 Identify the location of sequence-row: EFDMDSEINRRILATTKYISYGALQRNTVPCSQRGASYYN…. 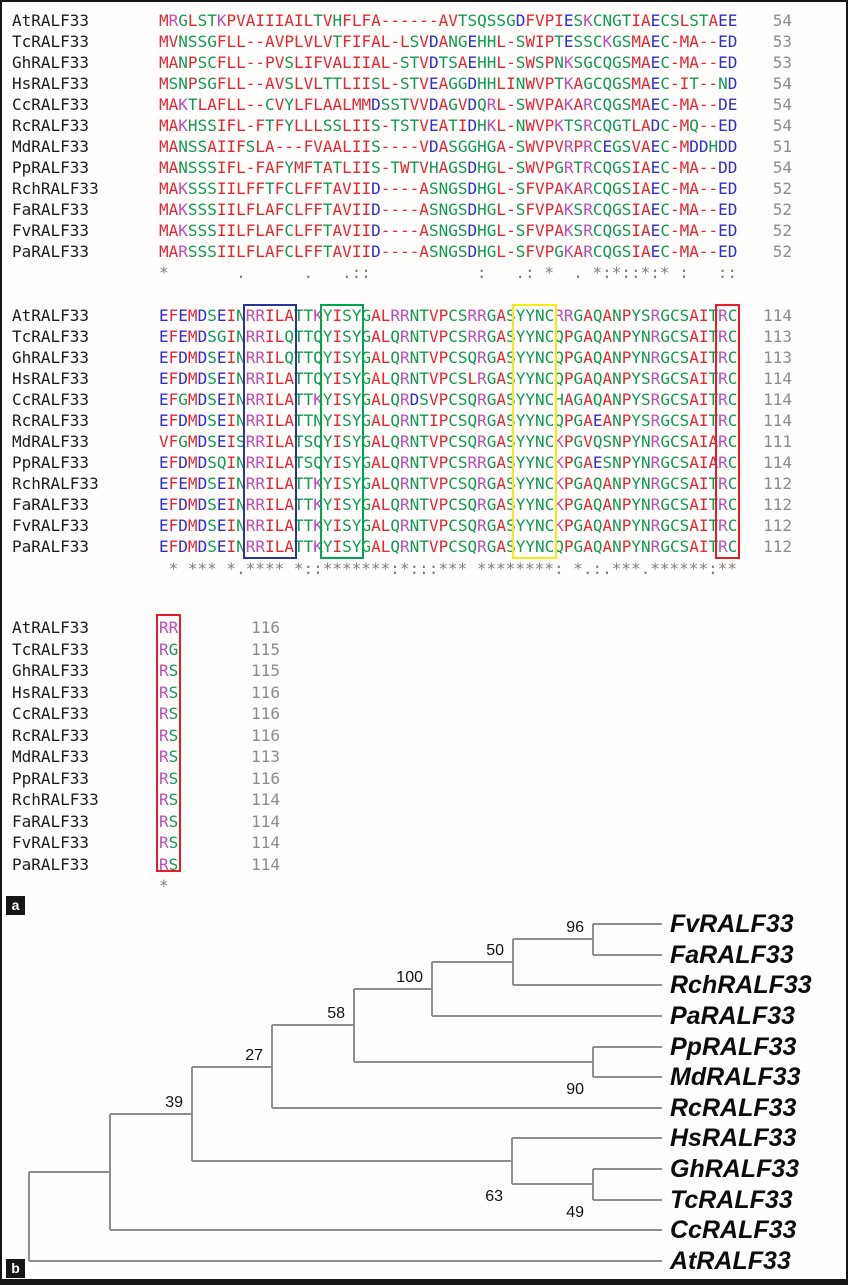
(448, 525).